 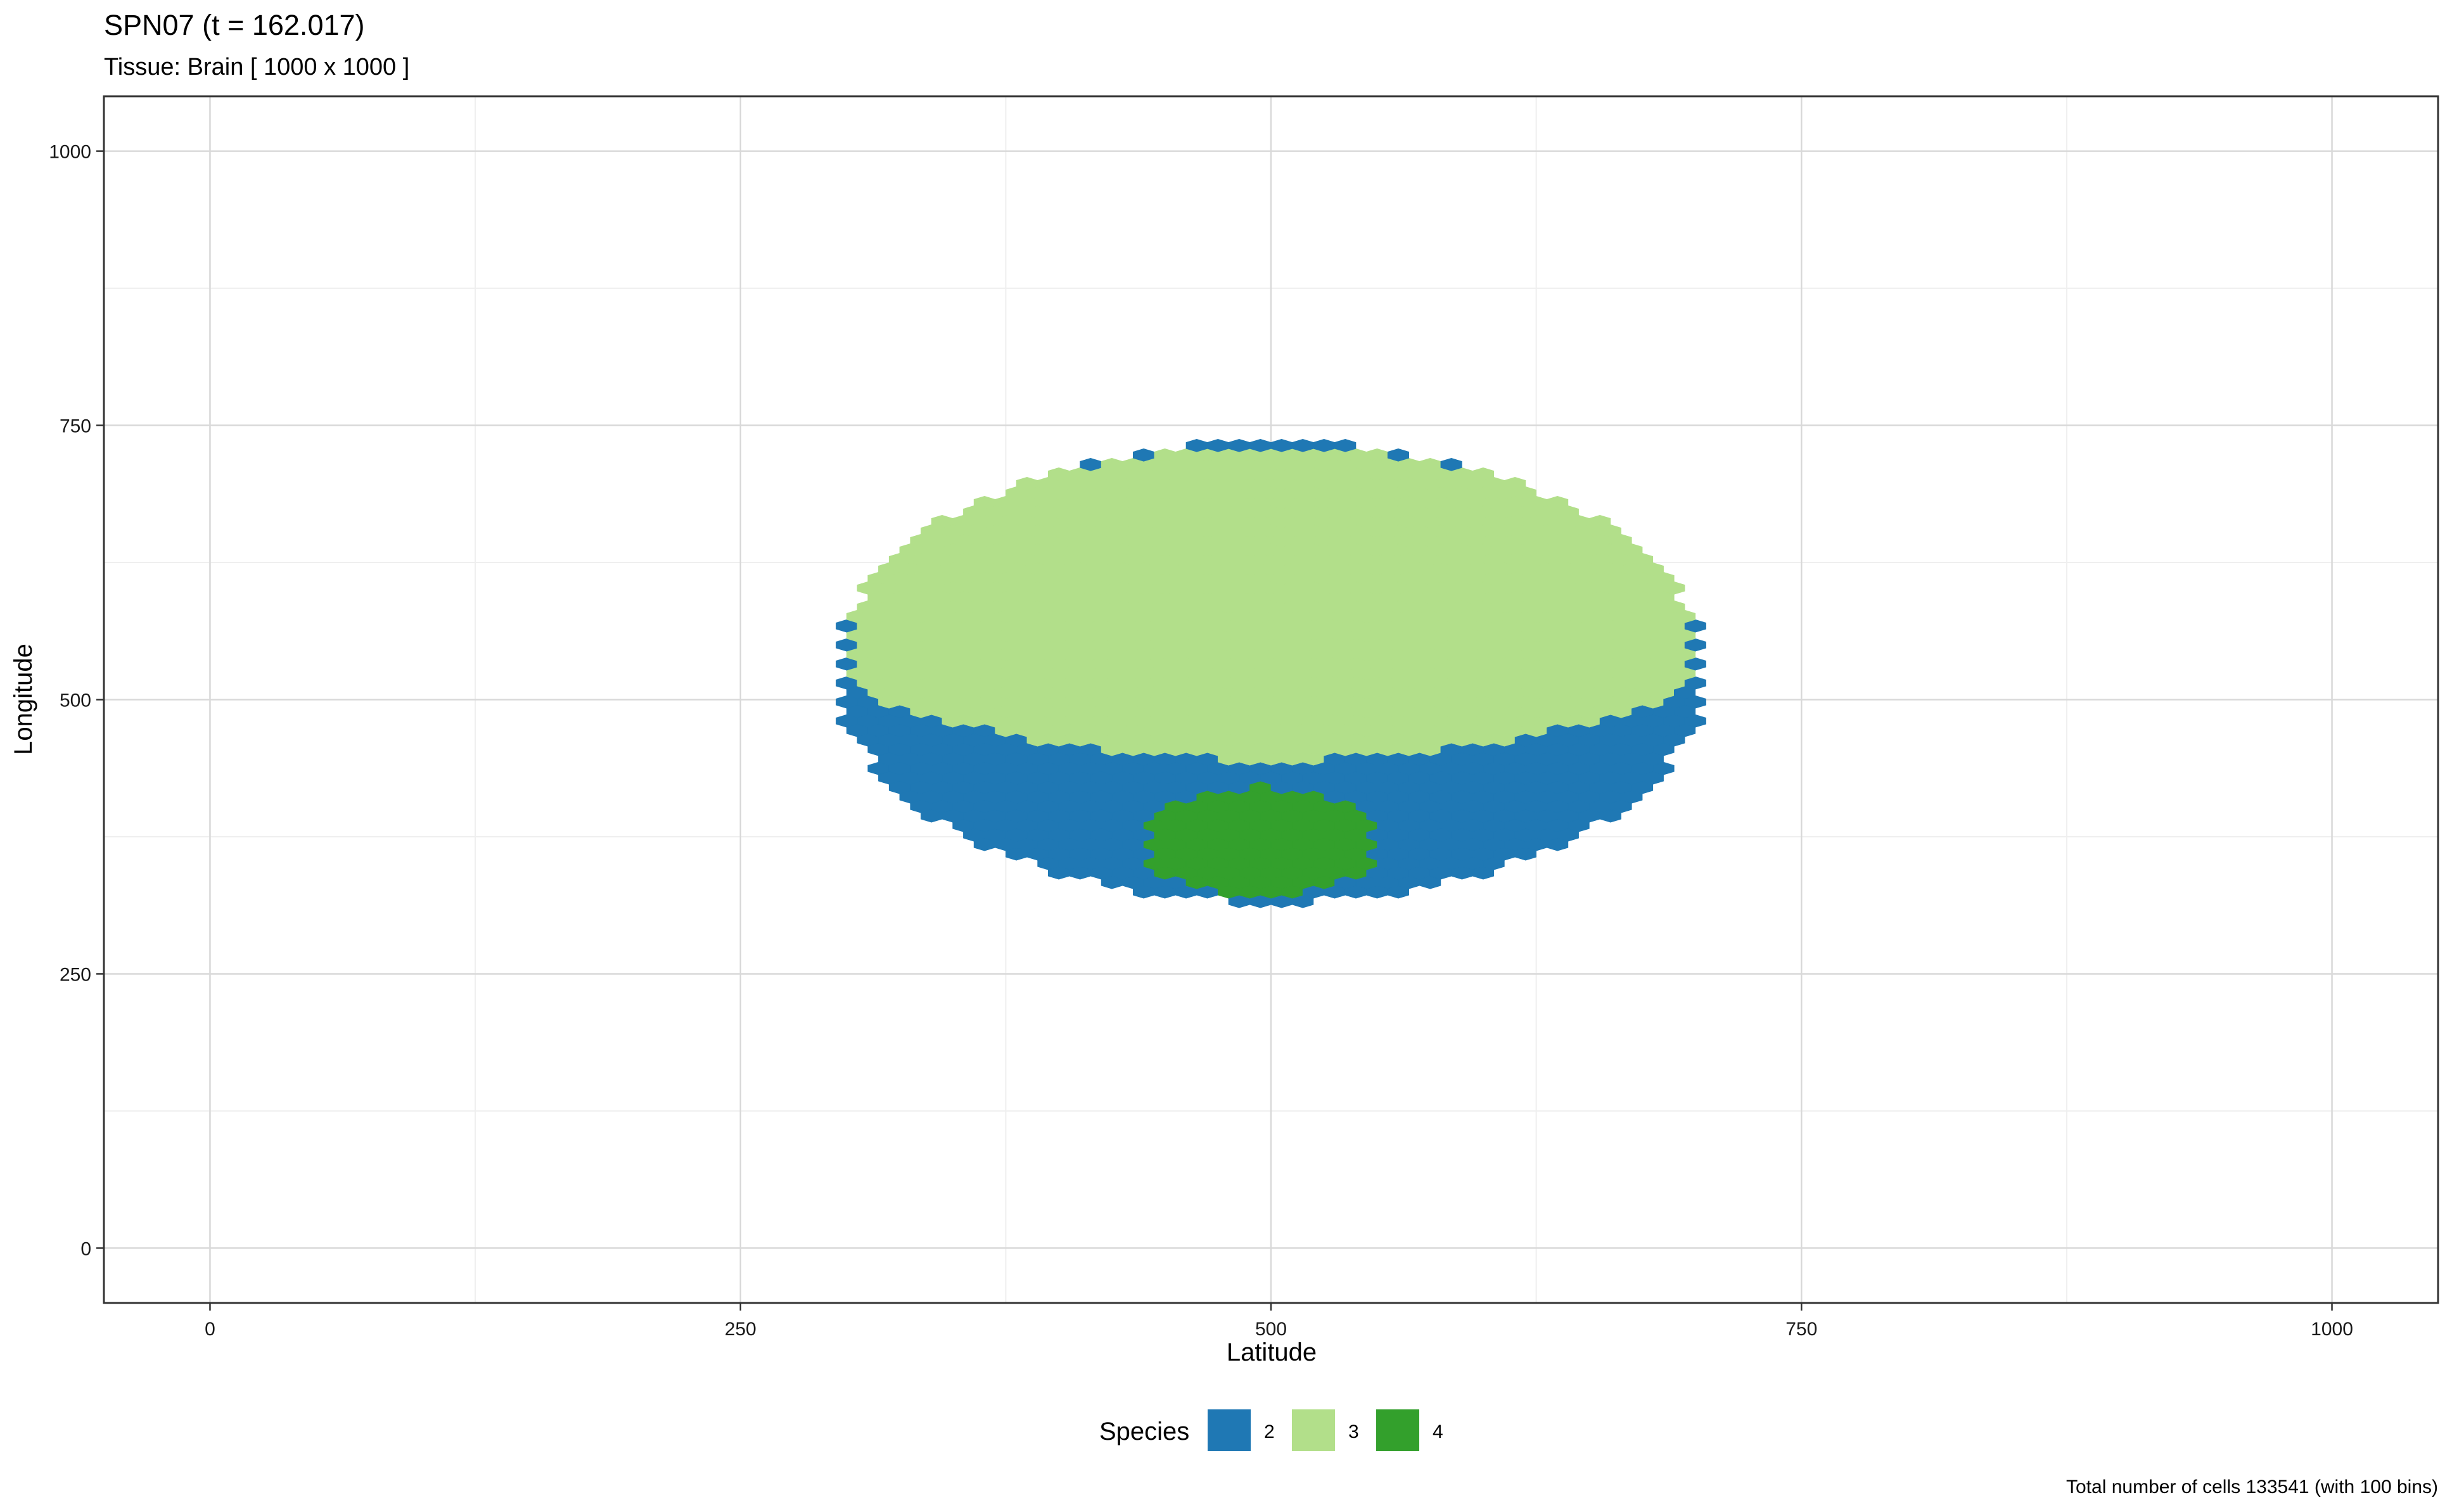 What do you see at coordinates (85, 1248) in the screenshot?
I see `y-tick-label: 0` at bounding box center [85, 1248].